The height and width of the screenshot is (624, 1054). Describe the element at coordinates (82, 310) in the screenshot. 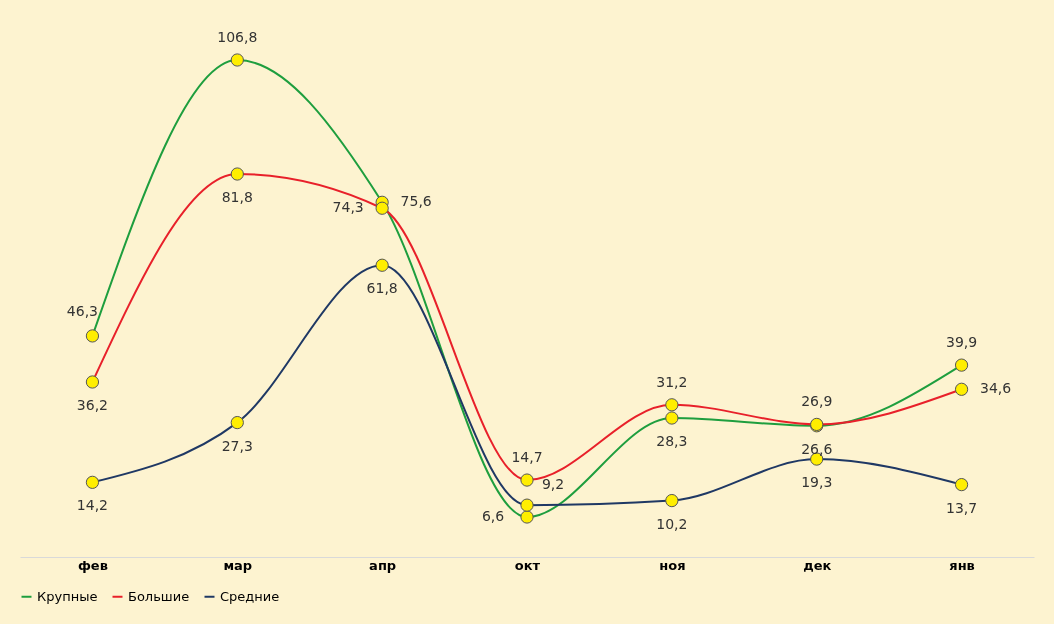

I see `data-label: 46,3` at that location.